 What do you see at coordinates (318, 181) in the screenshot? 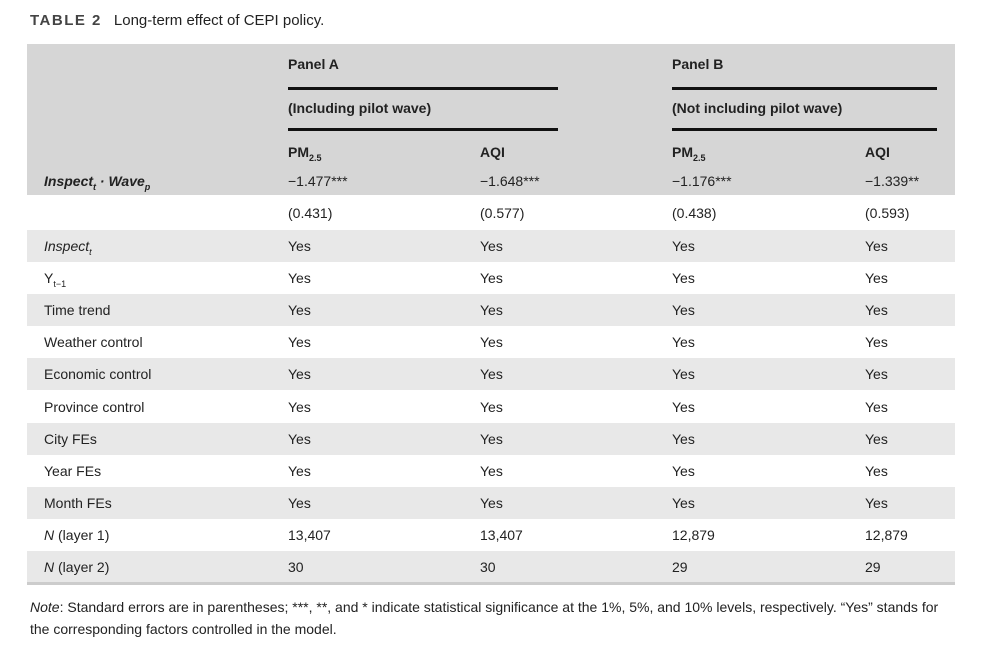
I see `cell: −1.477***` at bounding box center [318, 181].